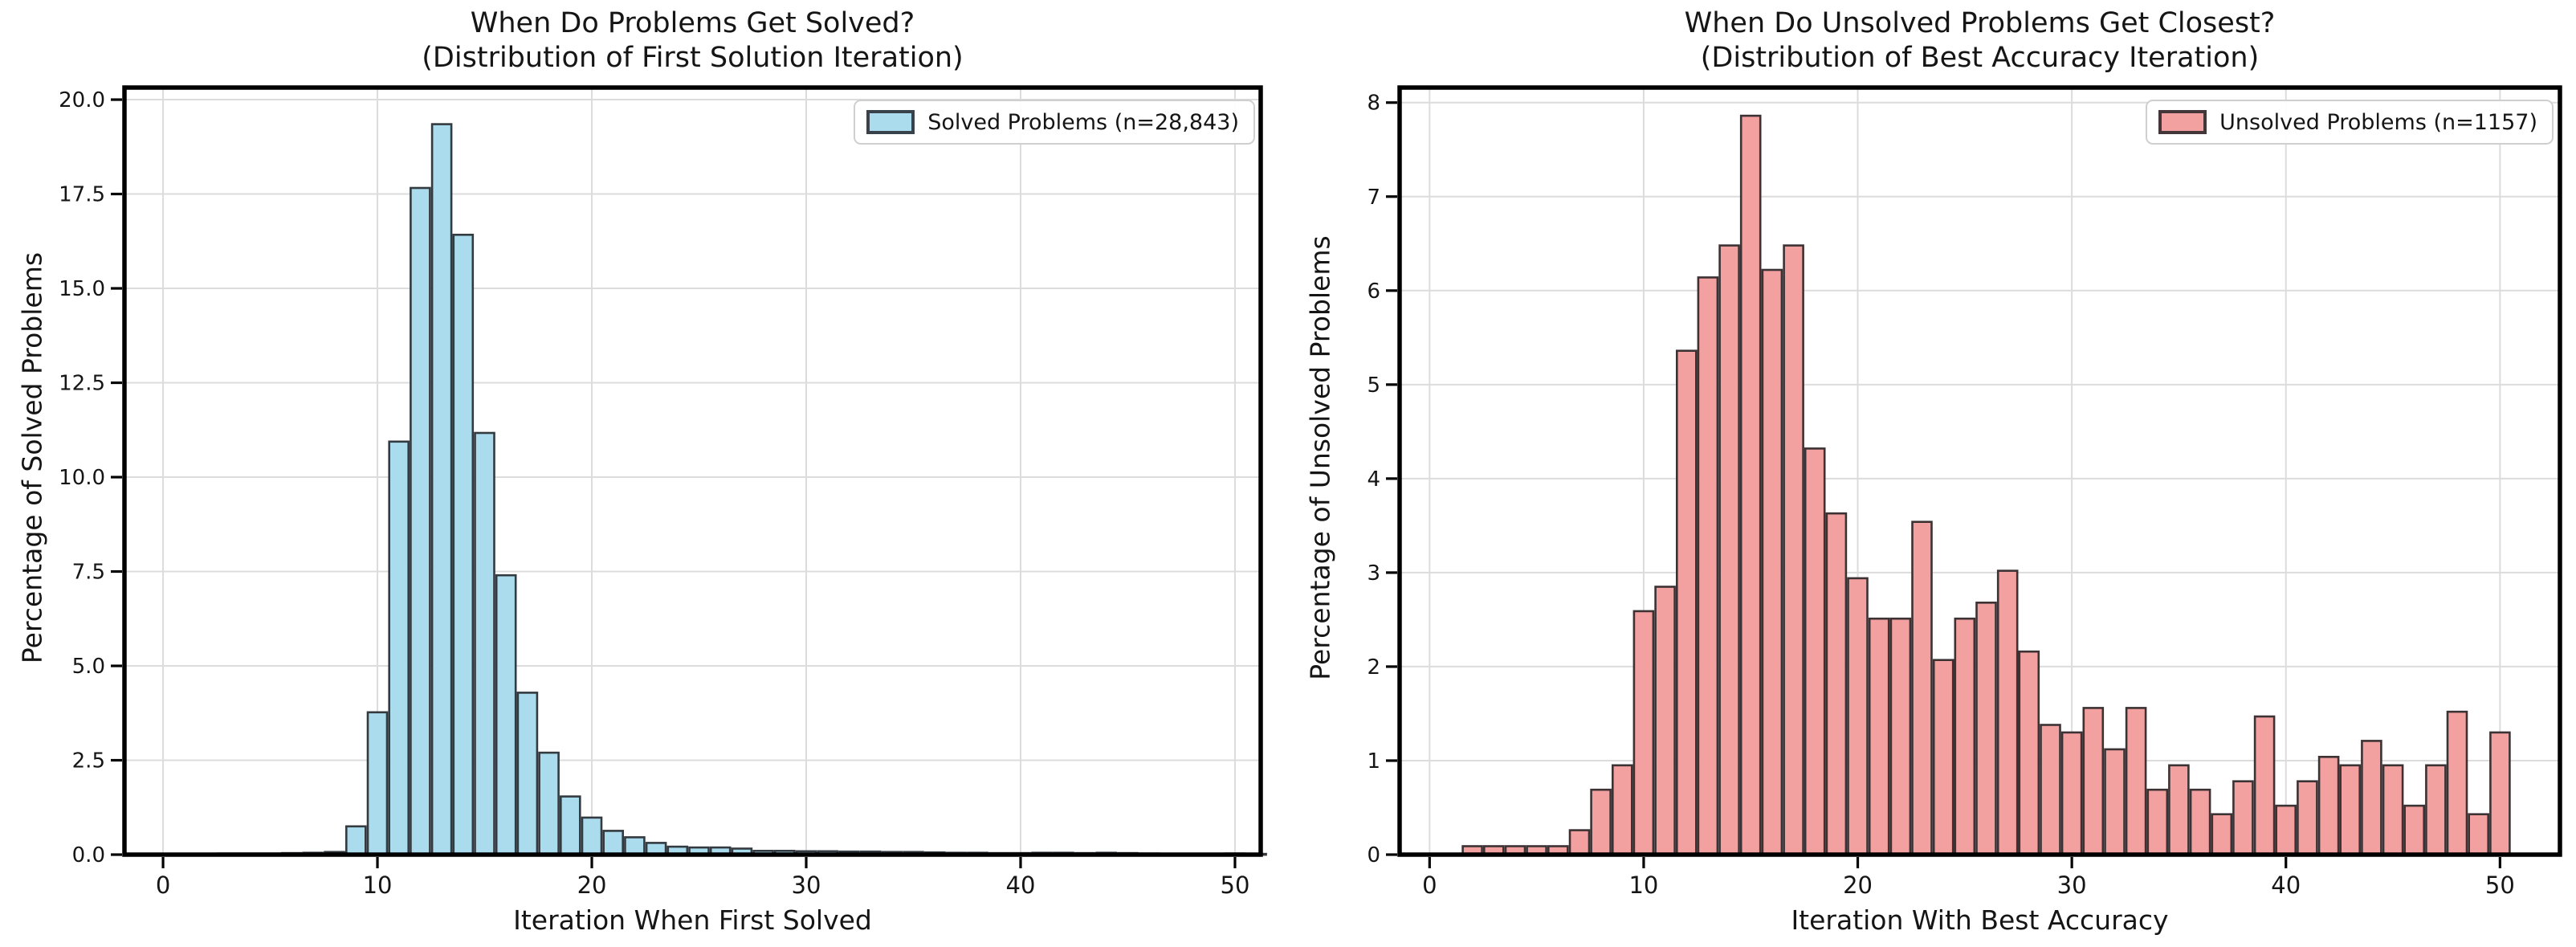 The height and width of the screenshot is (947, 2576). I want to click on y-tick-label: 10.0, so click(82, 478).